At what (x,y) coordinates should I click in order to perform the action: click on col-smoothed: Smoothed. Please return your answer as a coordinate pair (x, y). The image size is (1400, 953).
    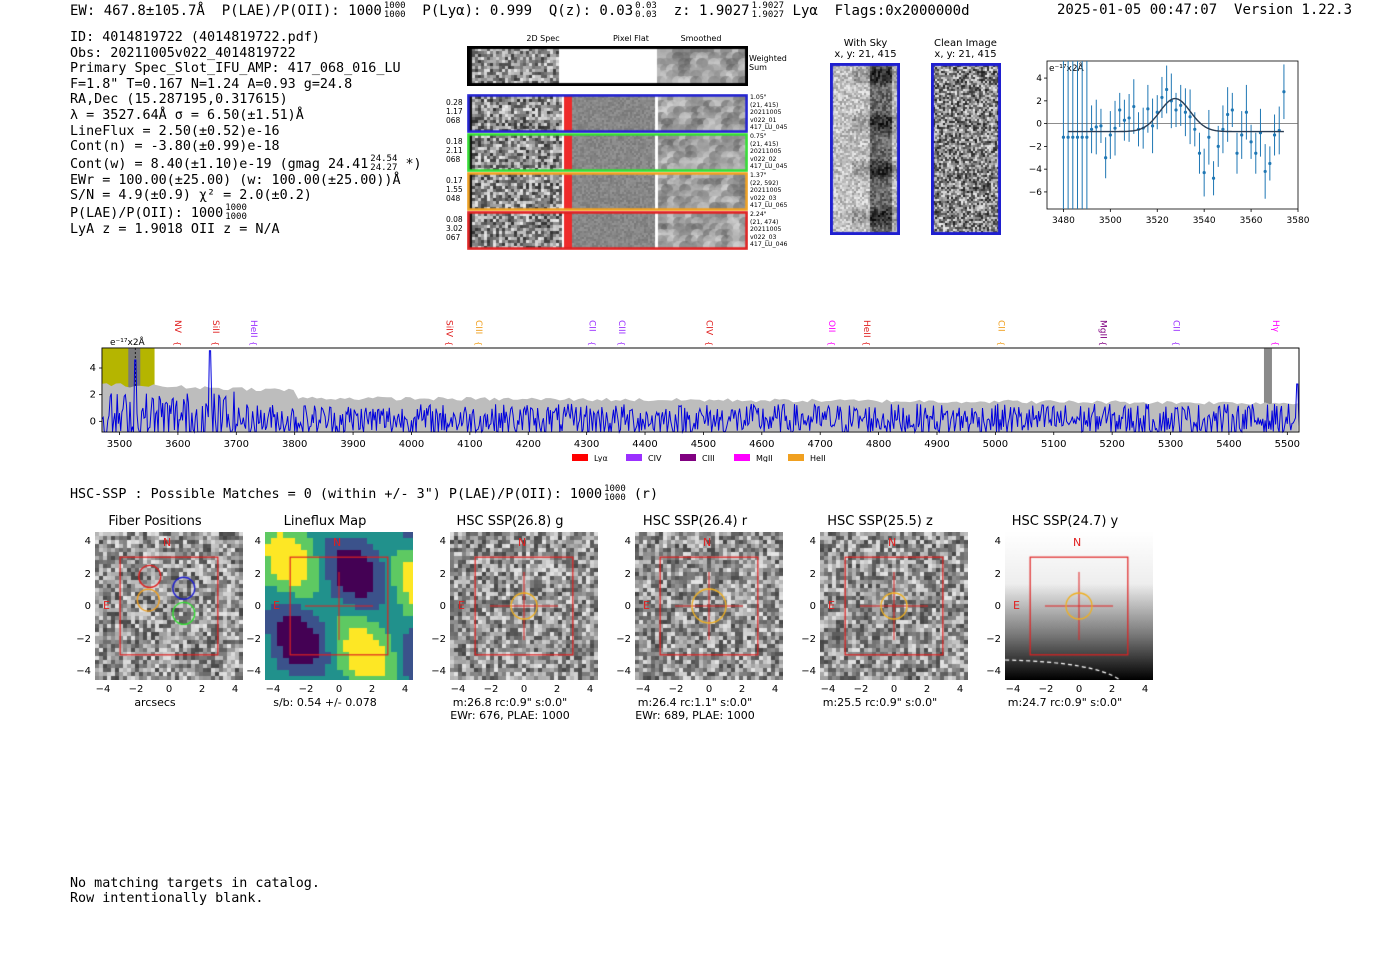
    Looking at the image, I should click on (701, 38).